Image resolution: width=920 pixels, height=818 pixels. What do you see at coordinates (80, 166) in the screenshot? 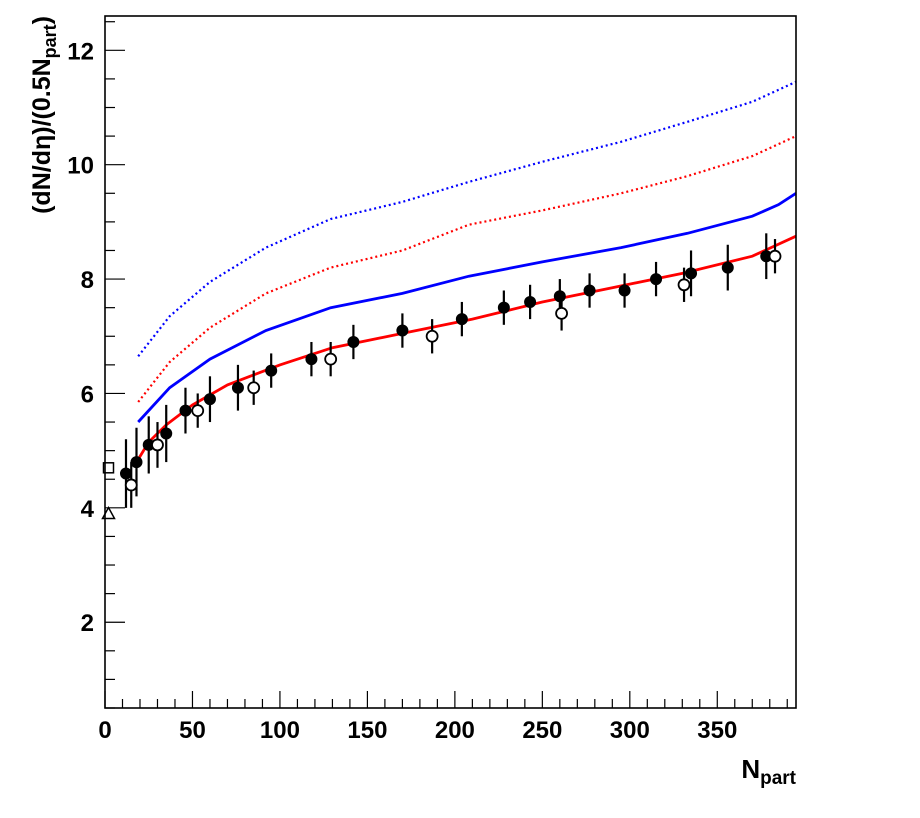
I see `y-tick-label: 10` at bounding box center [80, 166].